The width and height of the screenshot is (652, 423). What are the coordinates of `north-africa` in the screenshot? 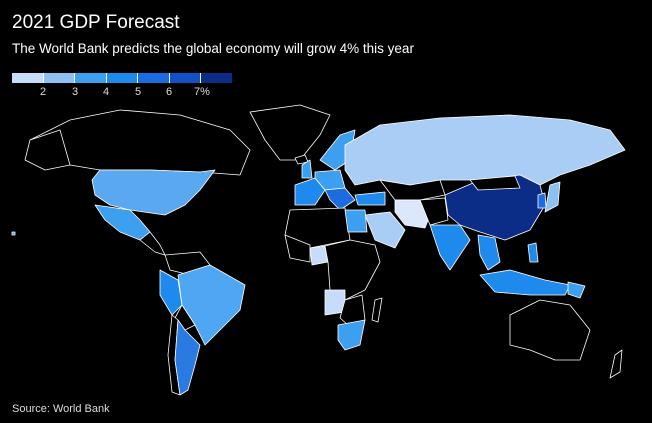 It's located at (317, 229).